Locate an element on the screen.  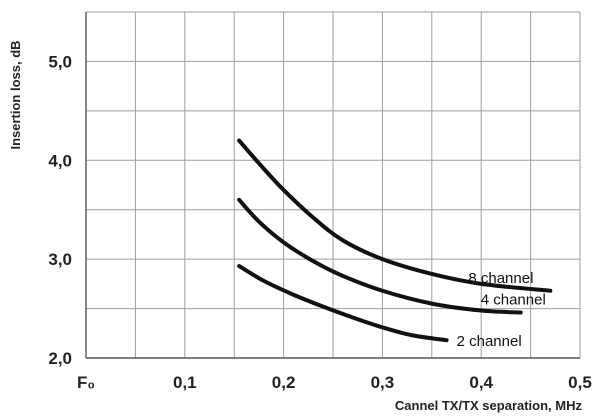
y-tick-label: 5,0 is located at coordinates (60, 61).